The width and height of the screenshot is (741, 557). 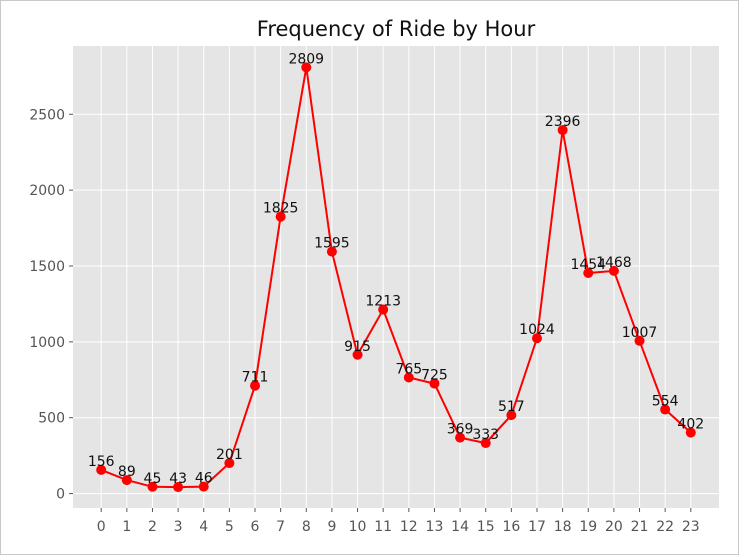 I want to click on data-label: 1454, so click(x=588, y=265).